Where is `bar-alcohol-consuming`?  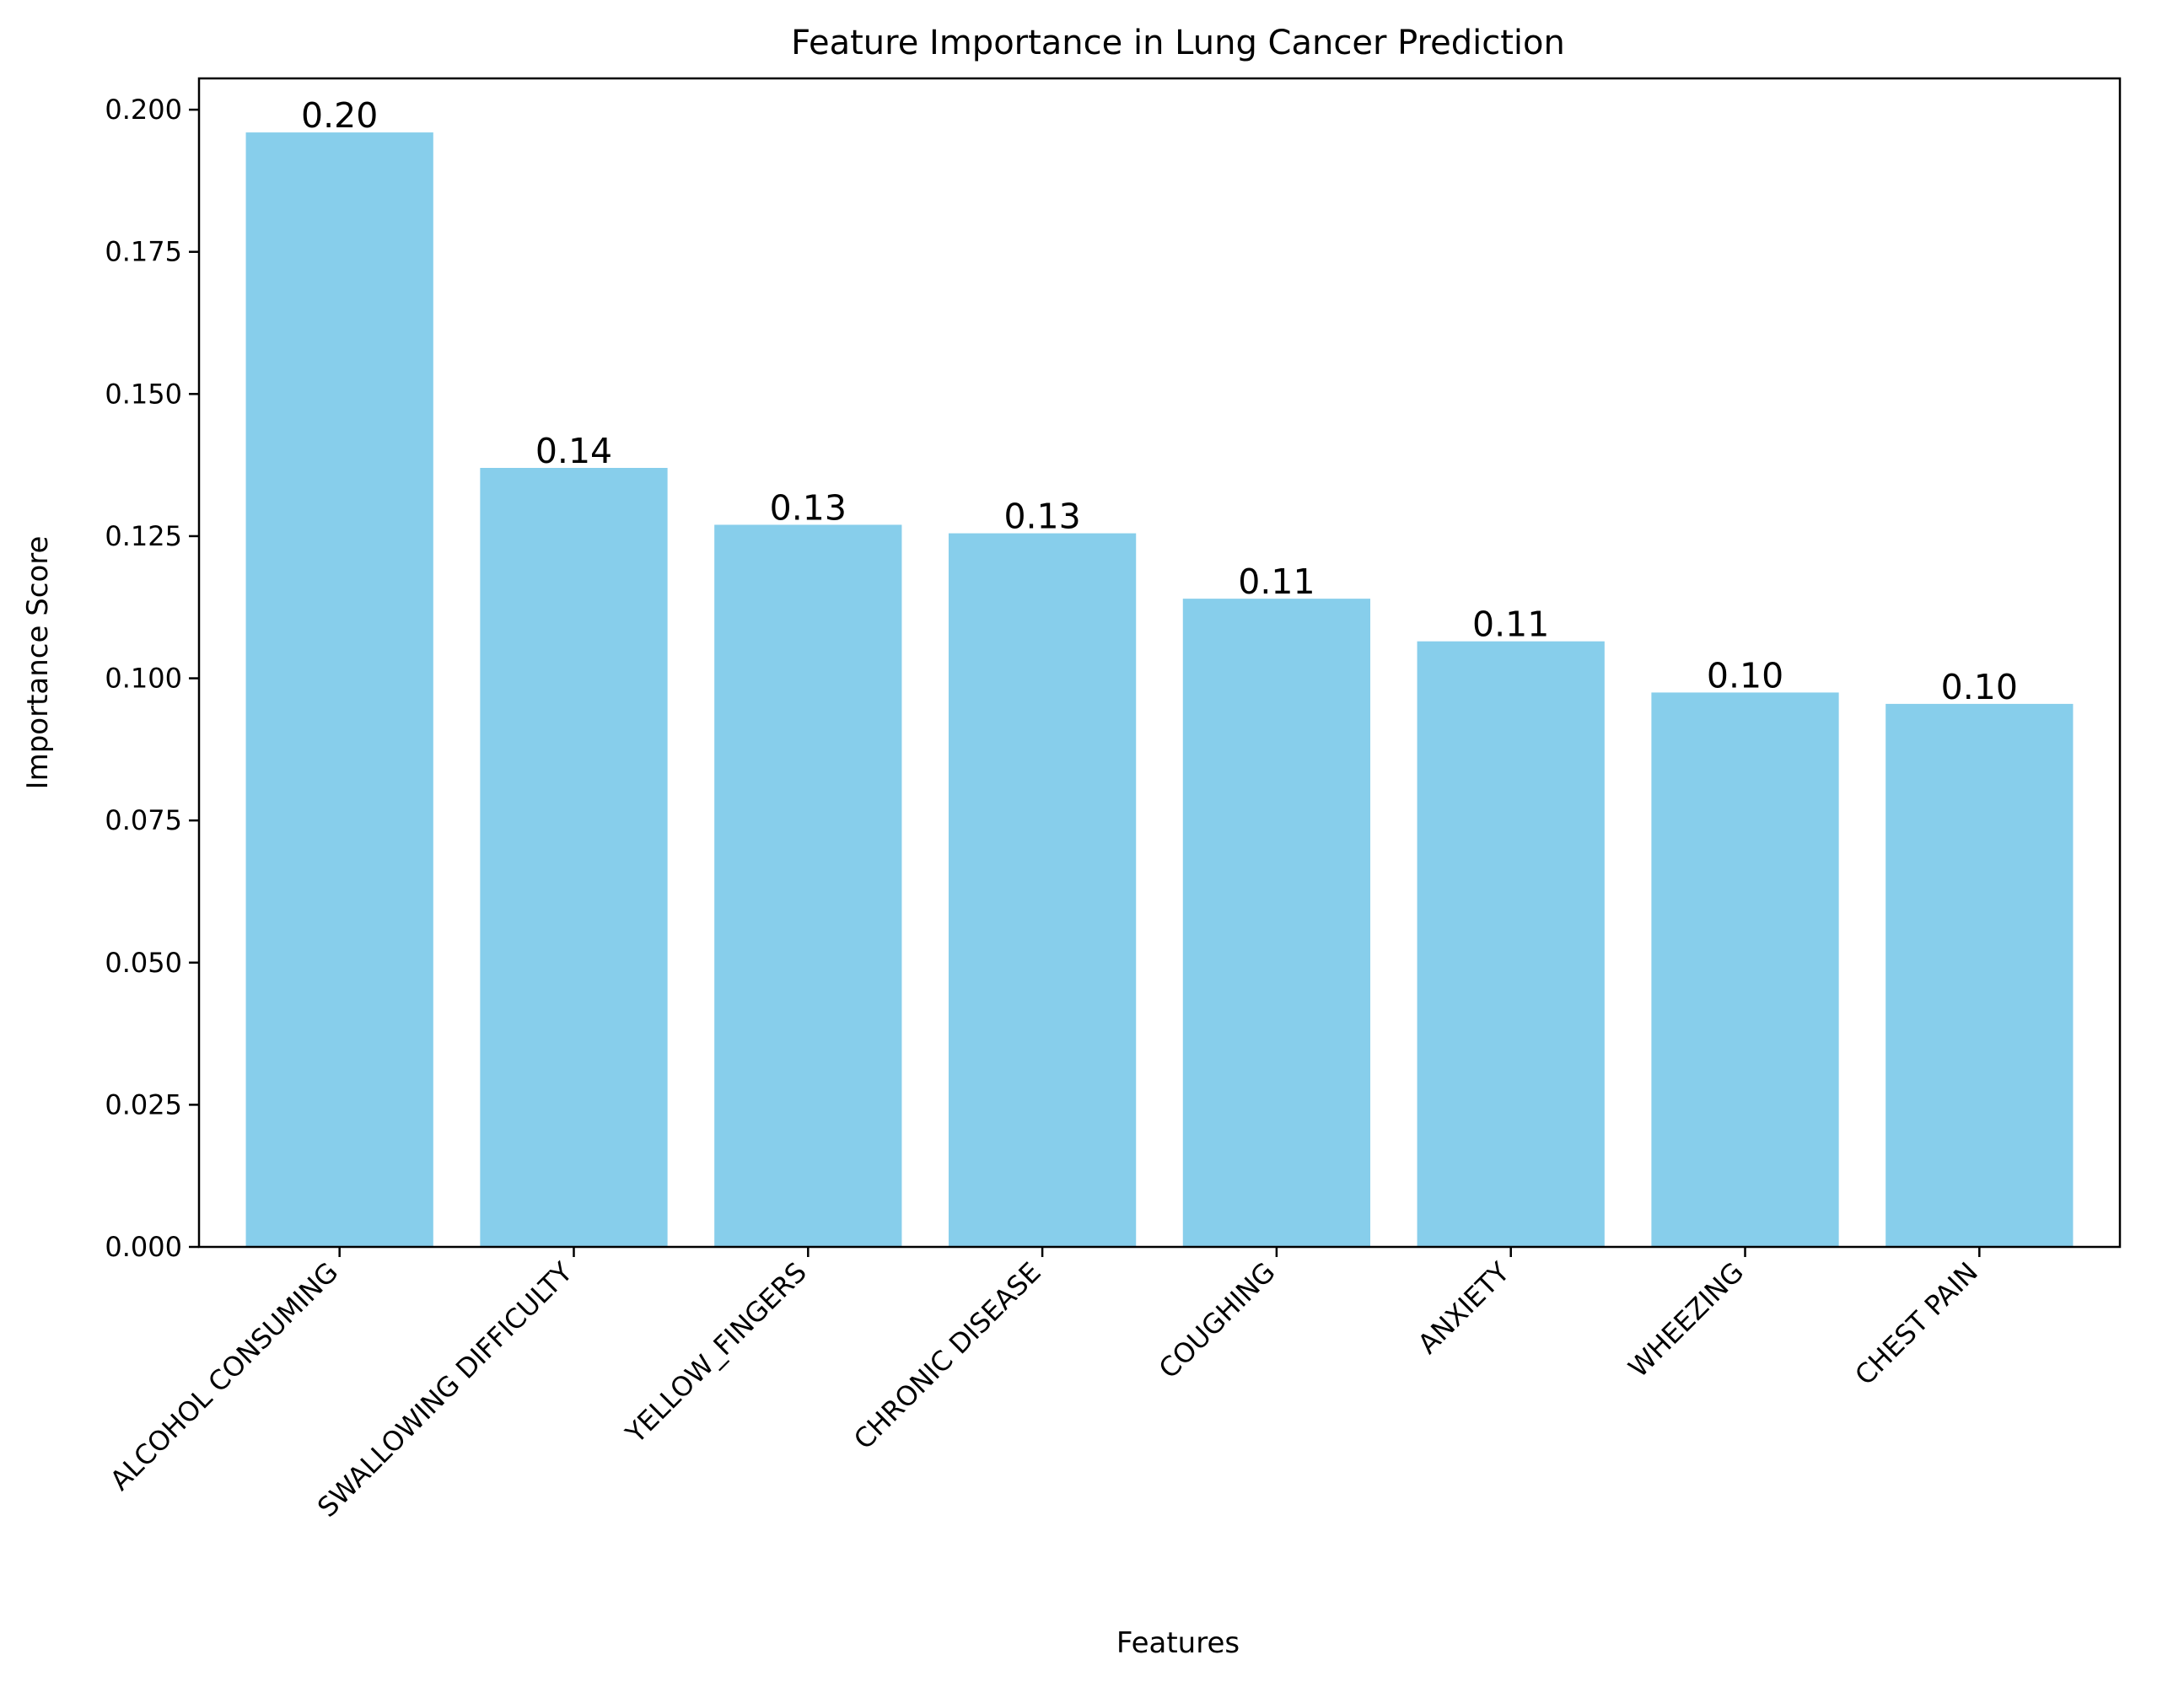 bar-alcohol-consuming is located at coordinates (339, 689).